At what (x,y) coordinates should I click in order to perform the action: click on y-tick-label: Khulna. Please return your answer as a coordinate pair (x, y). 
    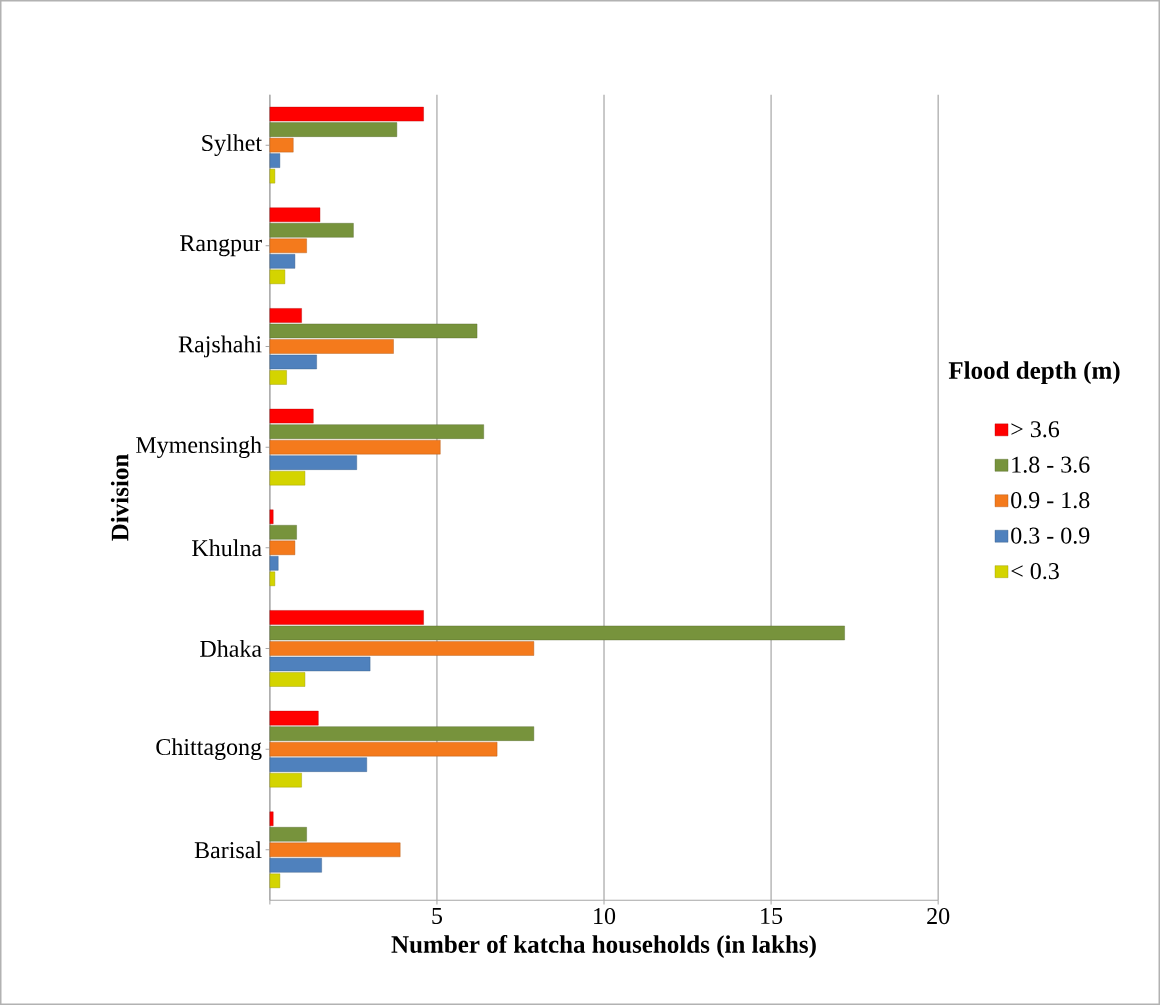
    Looking at the image, I should click on (227, 548).